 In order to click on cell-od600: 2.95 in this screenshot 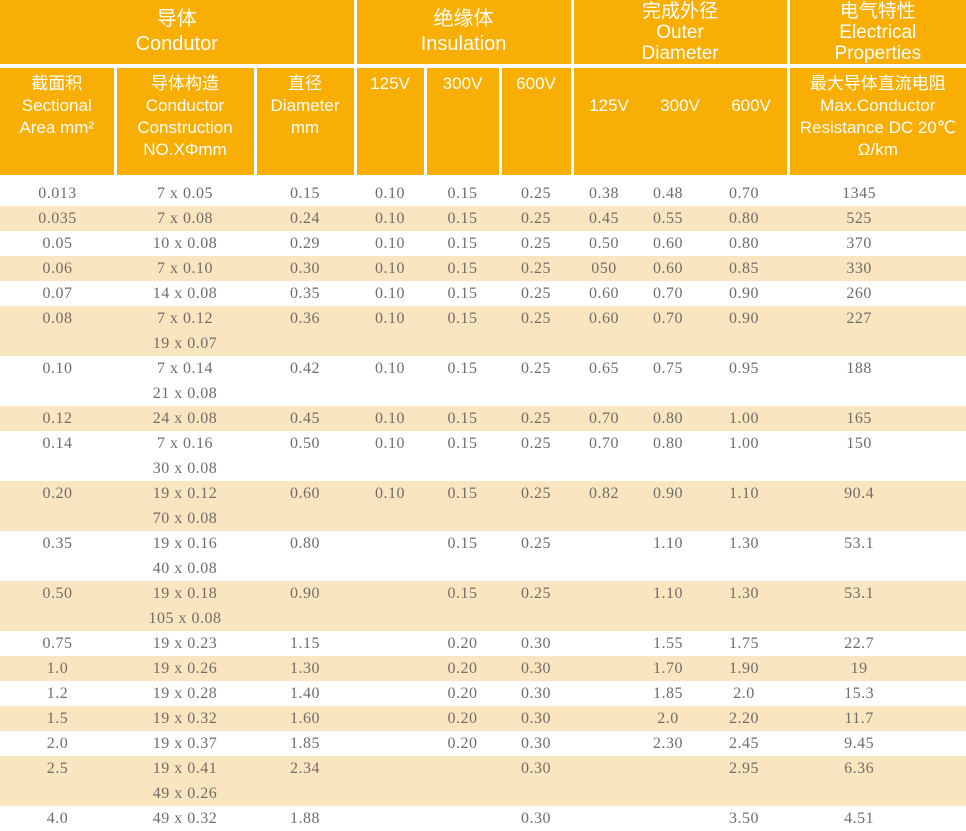, I will do `click(744, 781)`.